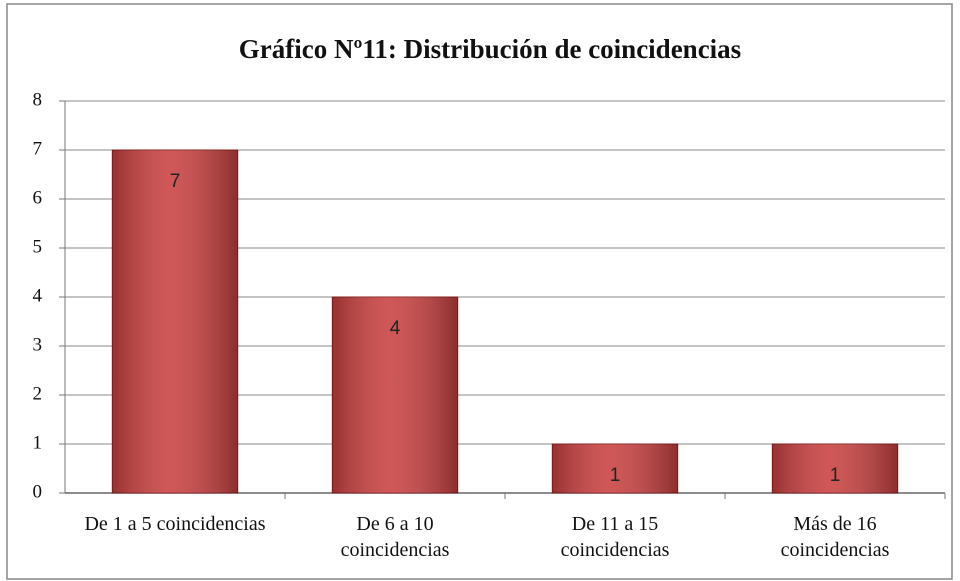  Describe the element at coordinates (395, 537) in the screenshot. I see `x-tick-label: De 6 a 10 coincidencias` at that location.